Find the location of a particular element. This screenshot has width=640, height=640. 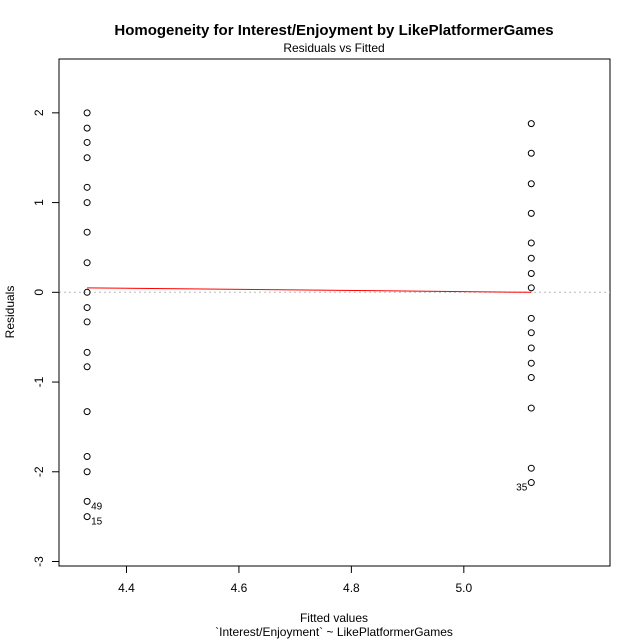

x-axis: 4.4 4.6 4.8 5.0 is located at coordinates (295, 580).